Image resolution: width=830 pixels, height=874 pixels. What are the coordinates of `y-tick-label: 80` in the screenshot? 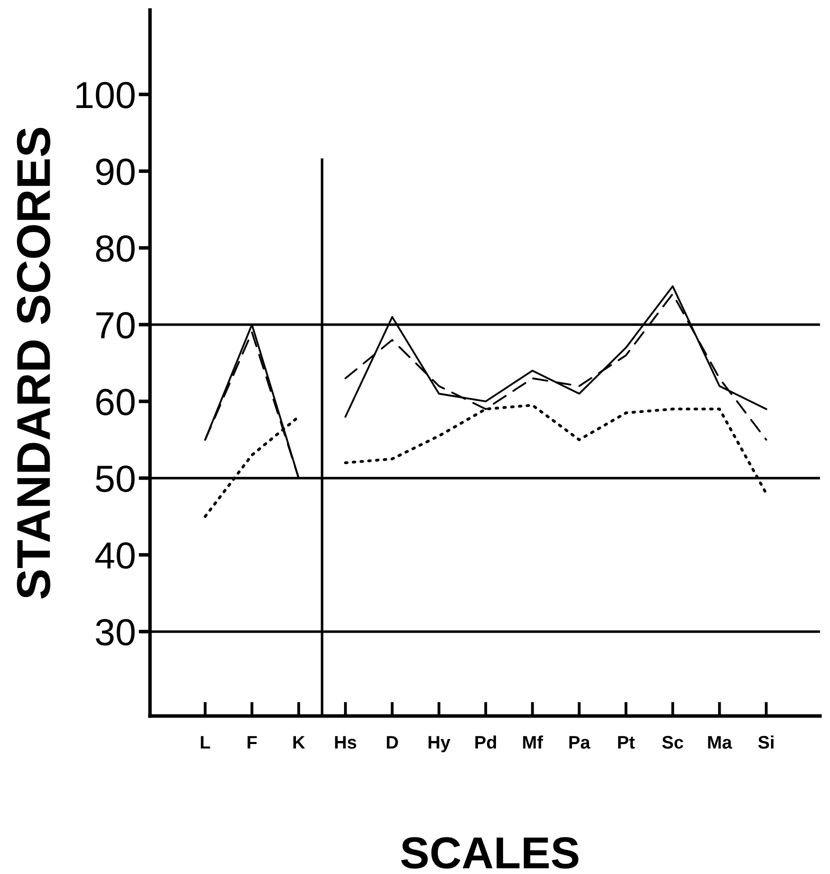 It's located at (115, 248).